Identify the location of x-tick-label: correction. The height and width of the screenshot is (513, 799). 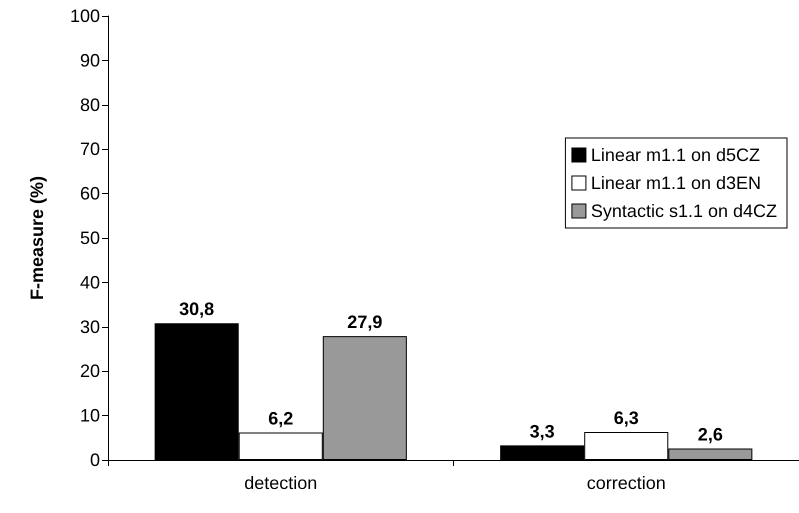
(626, 483).